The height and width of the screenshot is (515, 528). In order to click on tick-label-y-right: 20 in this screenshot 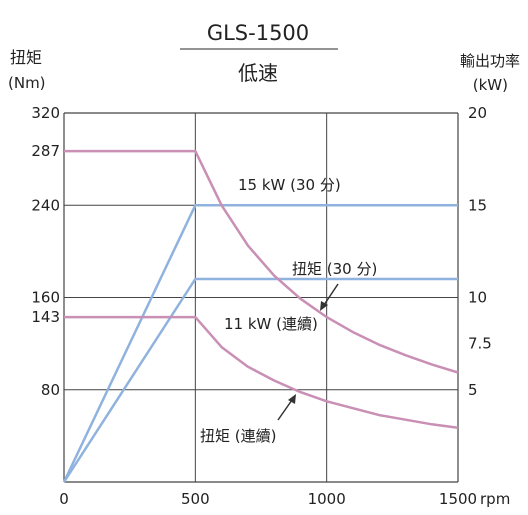, I will do `click(477, 113)`.